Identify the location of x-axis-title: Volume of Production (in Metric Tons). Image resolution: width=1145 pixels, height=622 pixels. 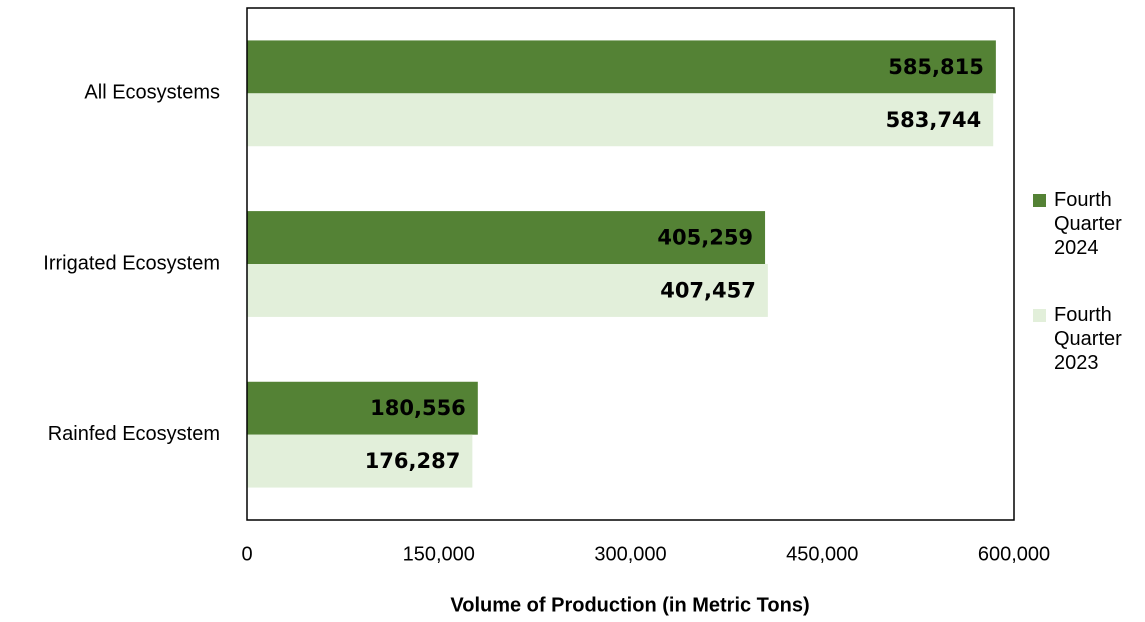
(629, 605).